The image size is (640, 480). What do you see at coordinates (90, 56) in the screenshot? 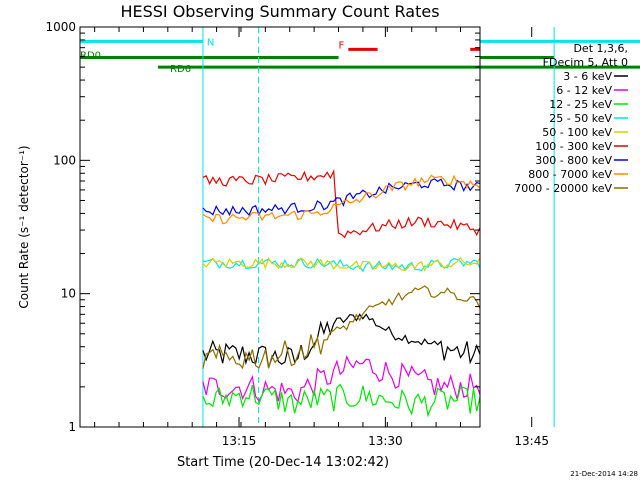
I see `flag-label: RD0` at bounding box center [90, 56].